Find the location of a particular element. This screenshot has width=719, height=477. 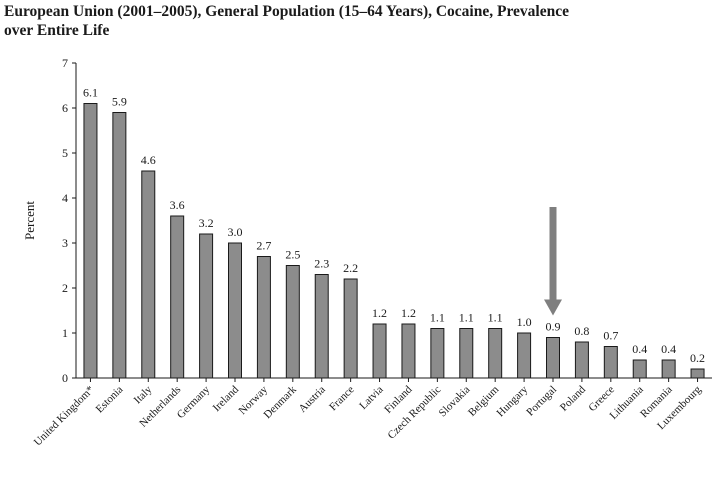

data-label: 2.3 is located at coordinates (321, 264).